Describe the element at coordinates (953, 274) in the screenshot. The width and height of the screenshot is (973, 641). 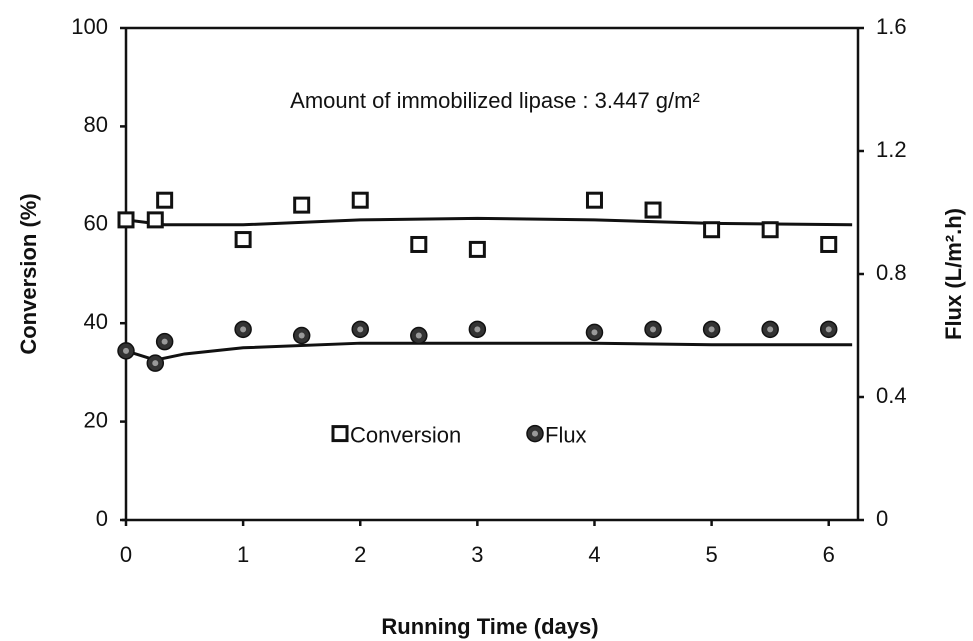
I see `y2-axis-label: Flux (L/m².h)` at that location.